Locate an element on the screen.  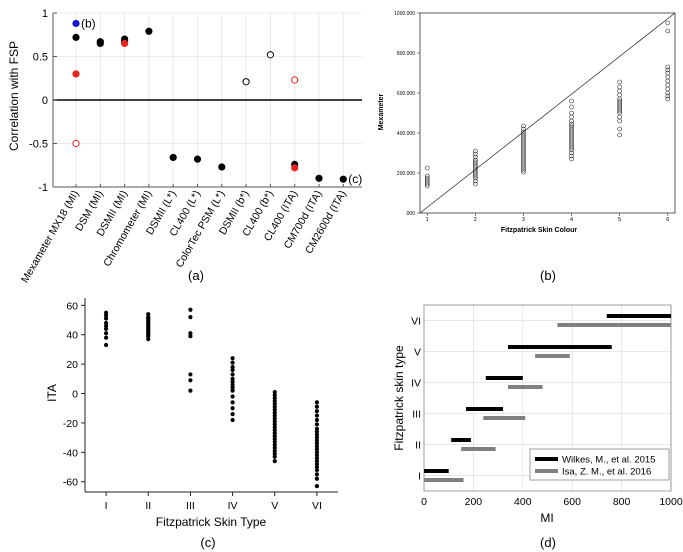
panel-a-ytick-label: 1 is located at coordinates (45, 14).